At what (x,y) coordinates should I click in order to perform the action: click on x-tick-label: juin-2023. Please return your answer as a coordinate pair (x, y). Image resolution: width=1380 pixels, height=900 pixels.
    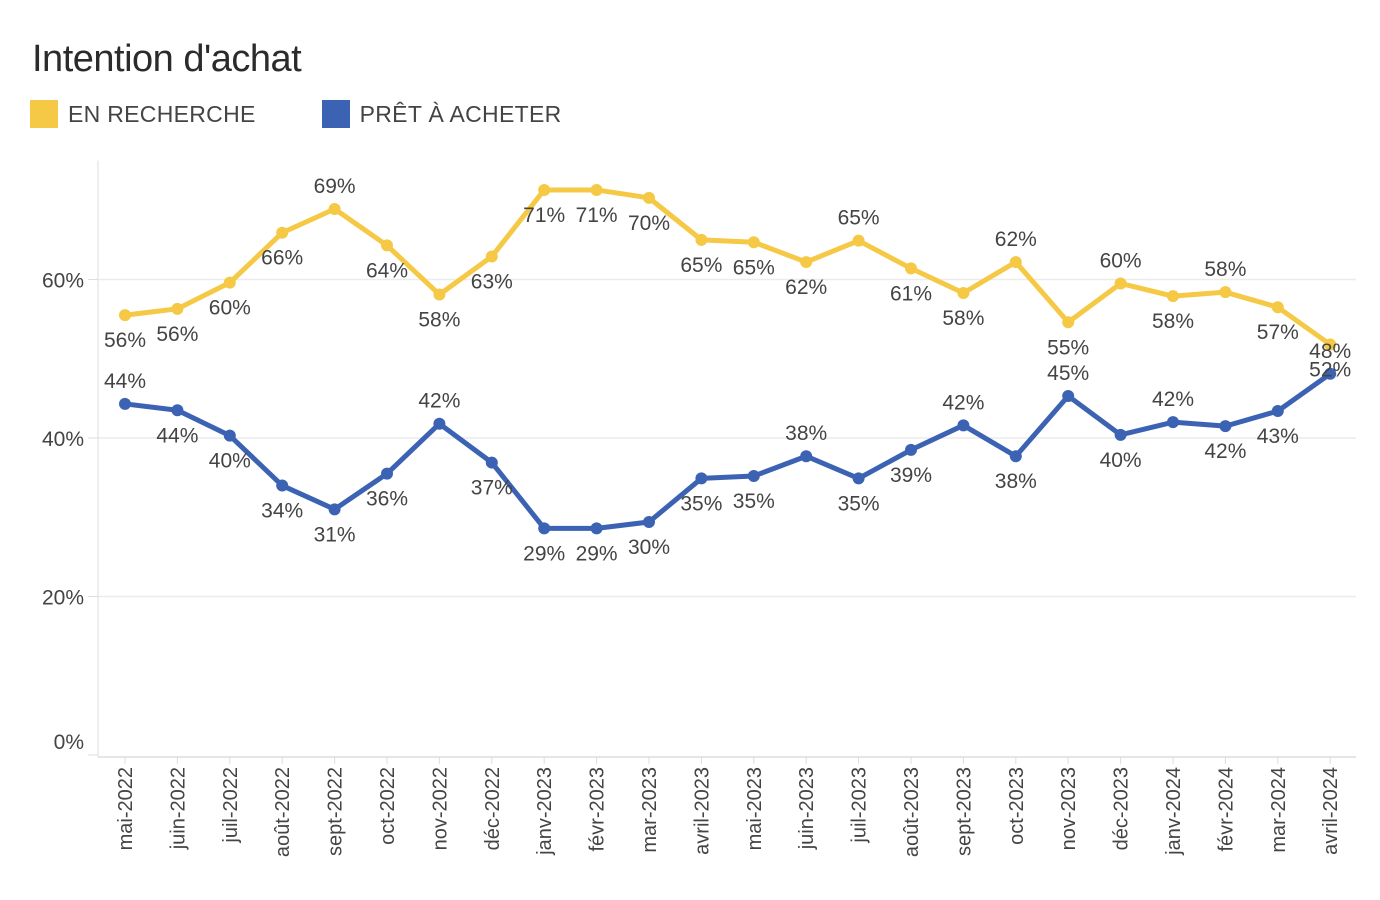
    Looking at the image, I should click on (807, 808).